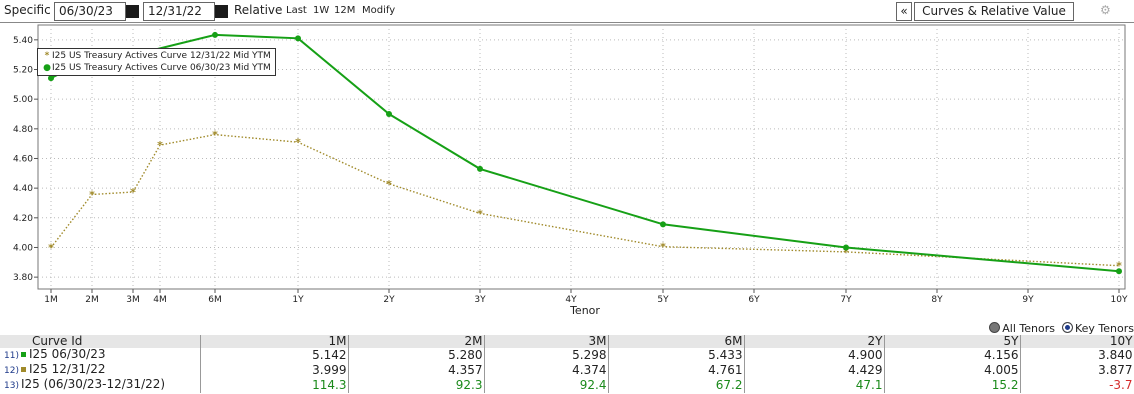  What do you see at coordinates (546, 370) in the screenshot?
I see `cell: 4.374` at bounding box center [546, 370].